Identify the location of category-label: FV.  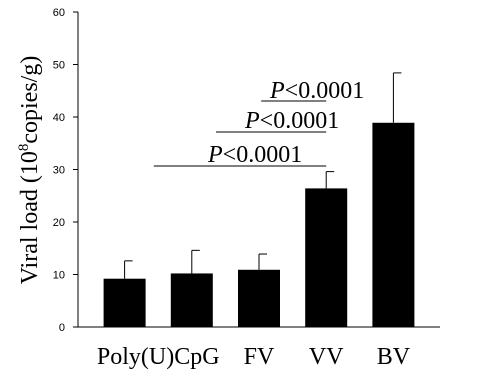
(259, 357).